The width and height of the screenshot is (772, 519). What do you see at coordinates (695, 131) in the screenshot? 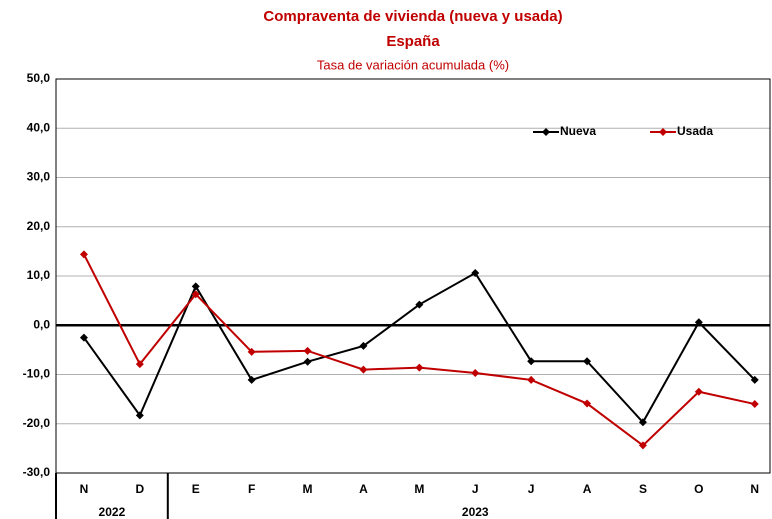
I see `legend-label: Usada` at bounding box center [695, 131].